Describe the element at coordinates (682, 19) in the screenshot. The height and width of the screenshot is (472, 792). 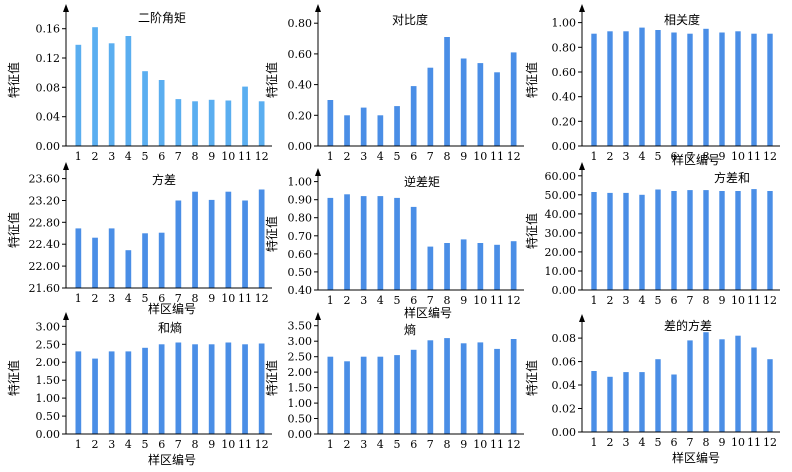
I see `chart-title: 相关度` at that location.